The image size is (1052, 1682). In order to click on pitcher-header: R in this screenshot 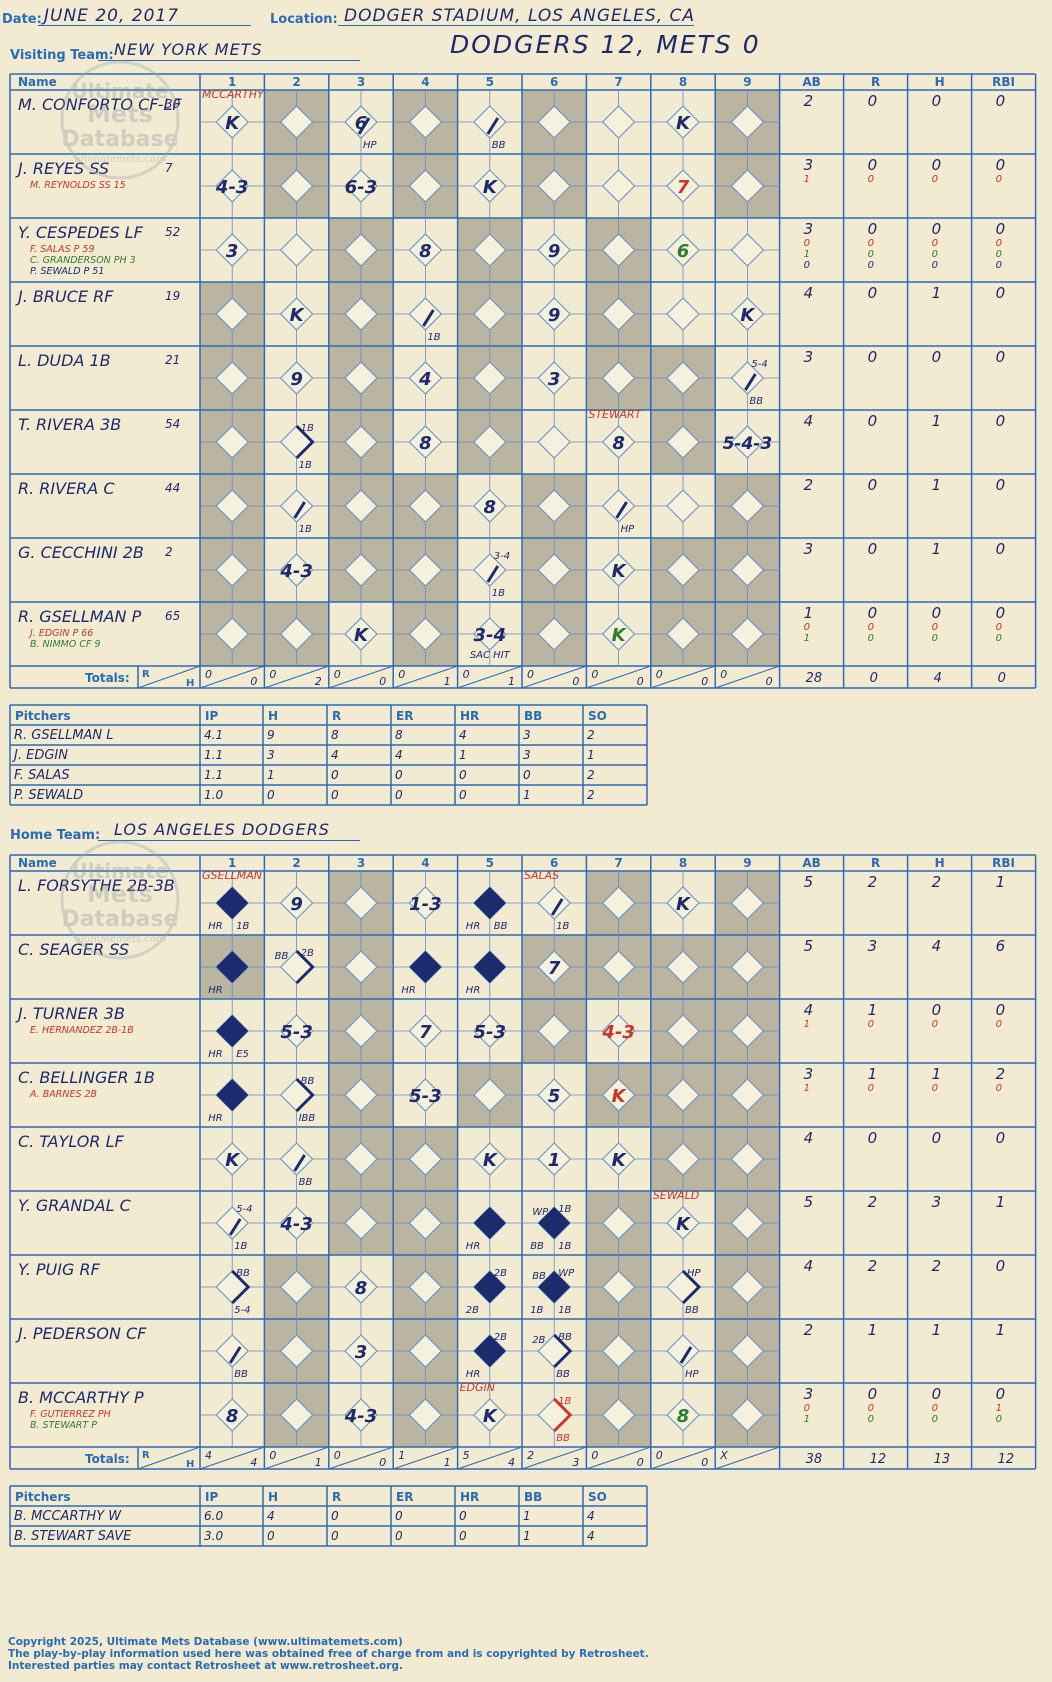, I will do `click(336, 716)`.